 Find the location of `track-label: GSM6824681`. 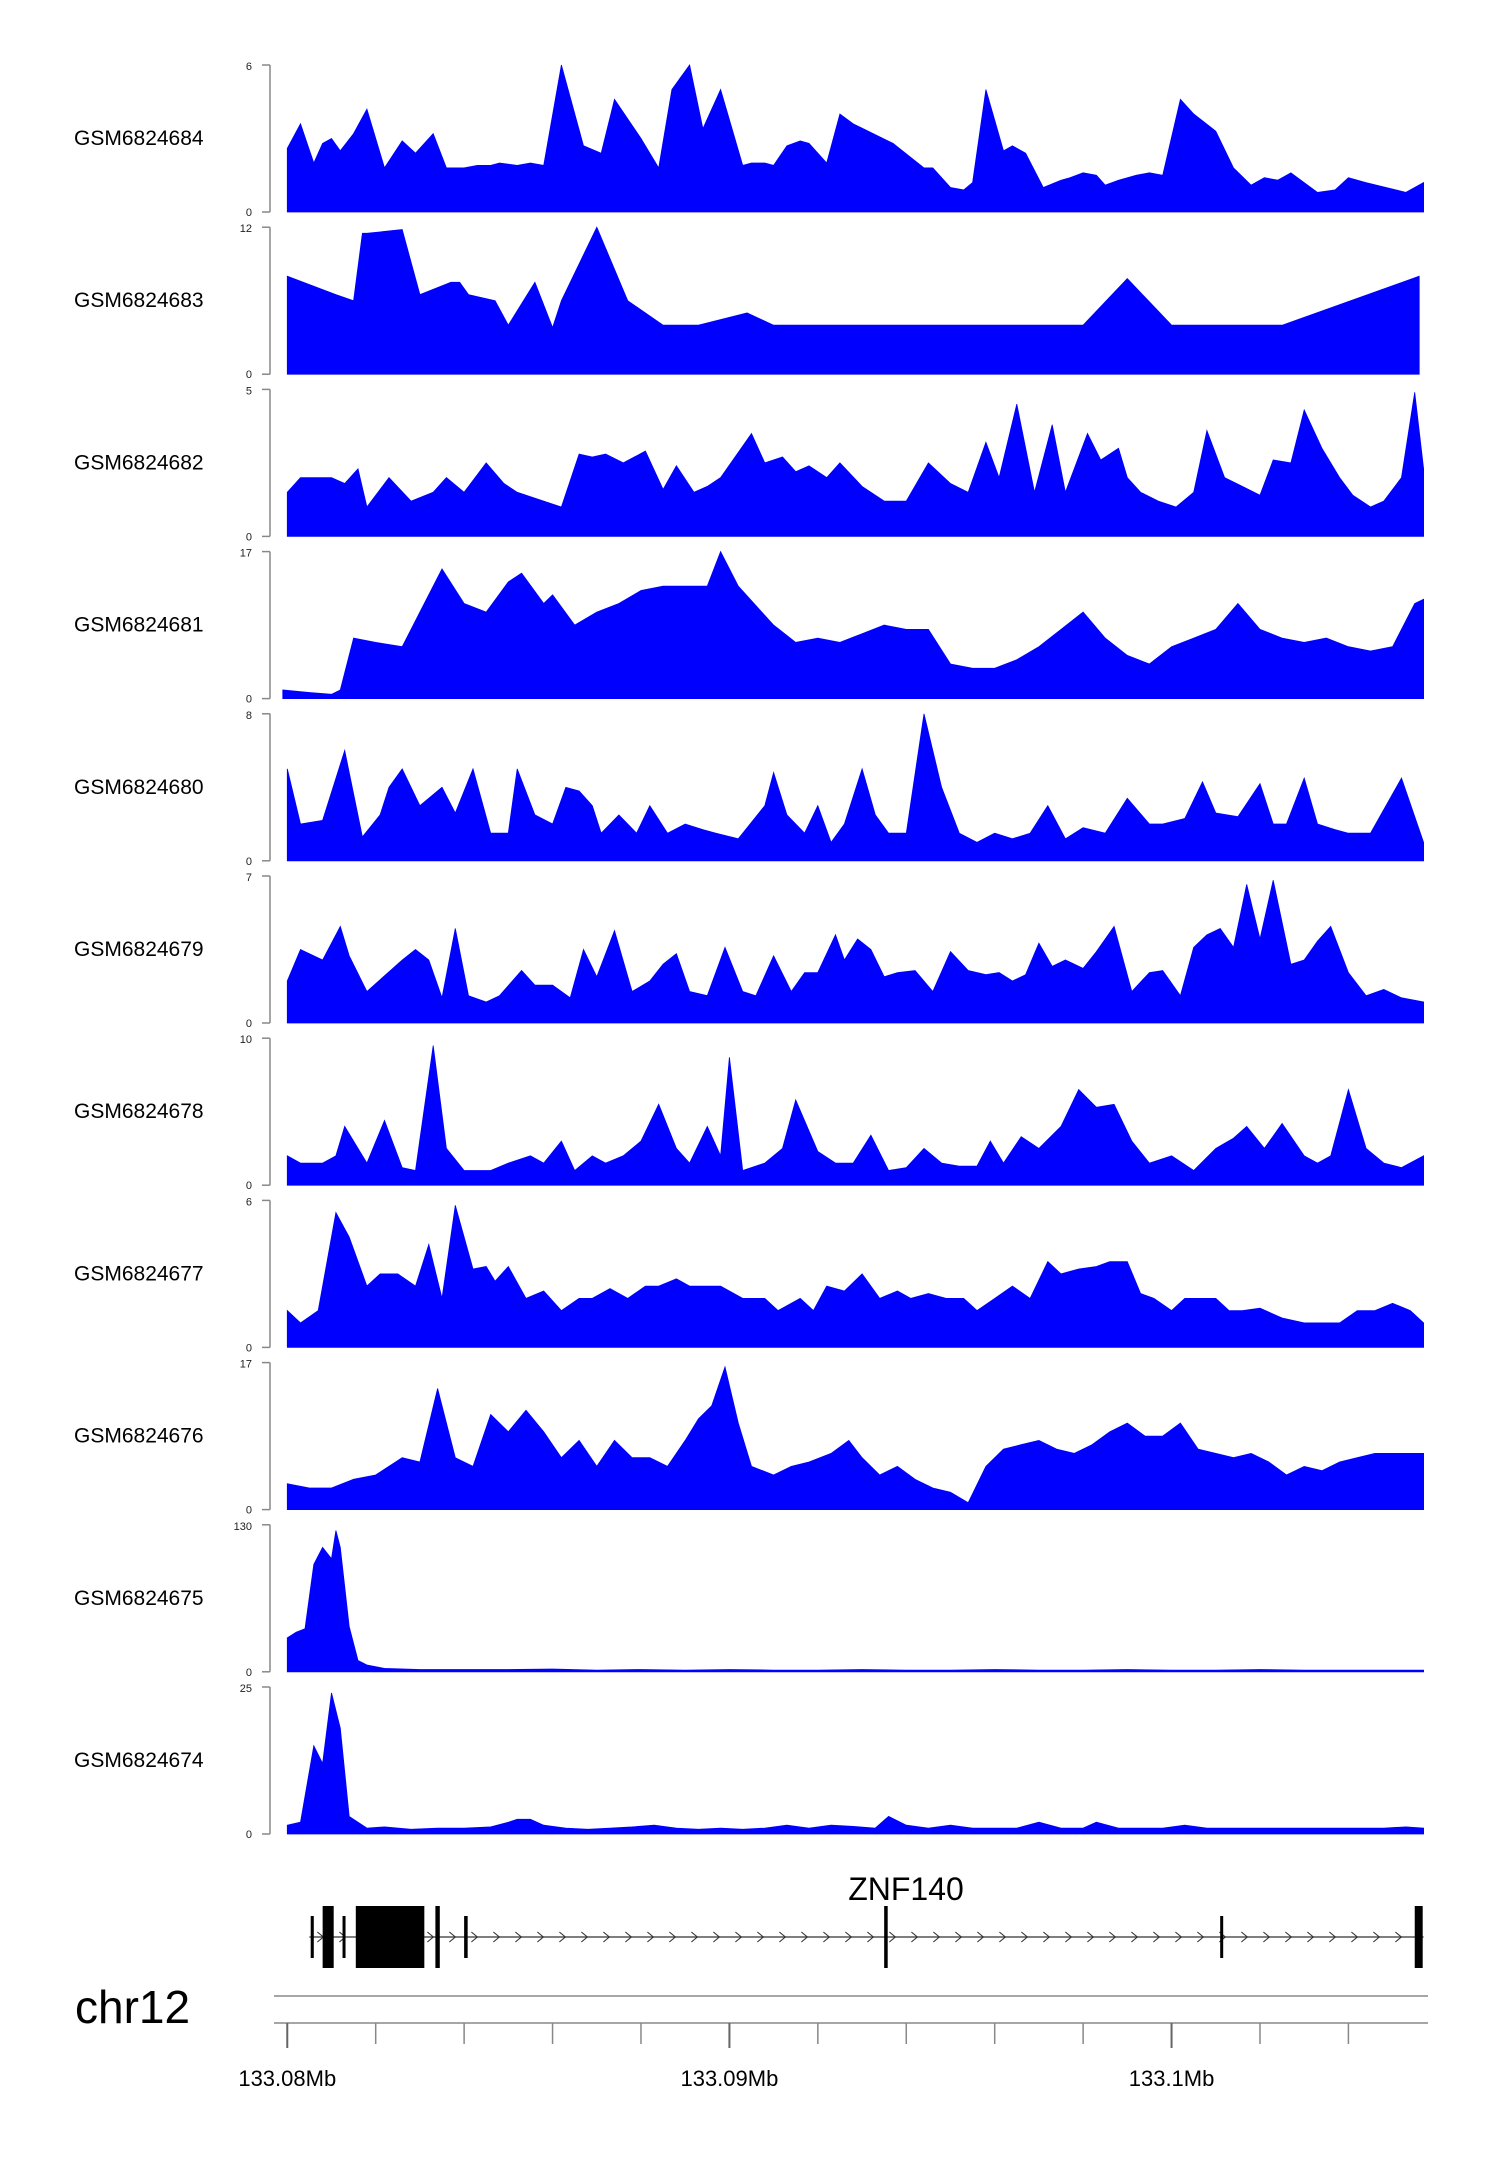

track-label: GSM6824681 is located at coordinates (139, 625).